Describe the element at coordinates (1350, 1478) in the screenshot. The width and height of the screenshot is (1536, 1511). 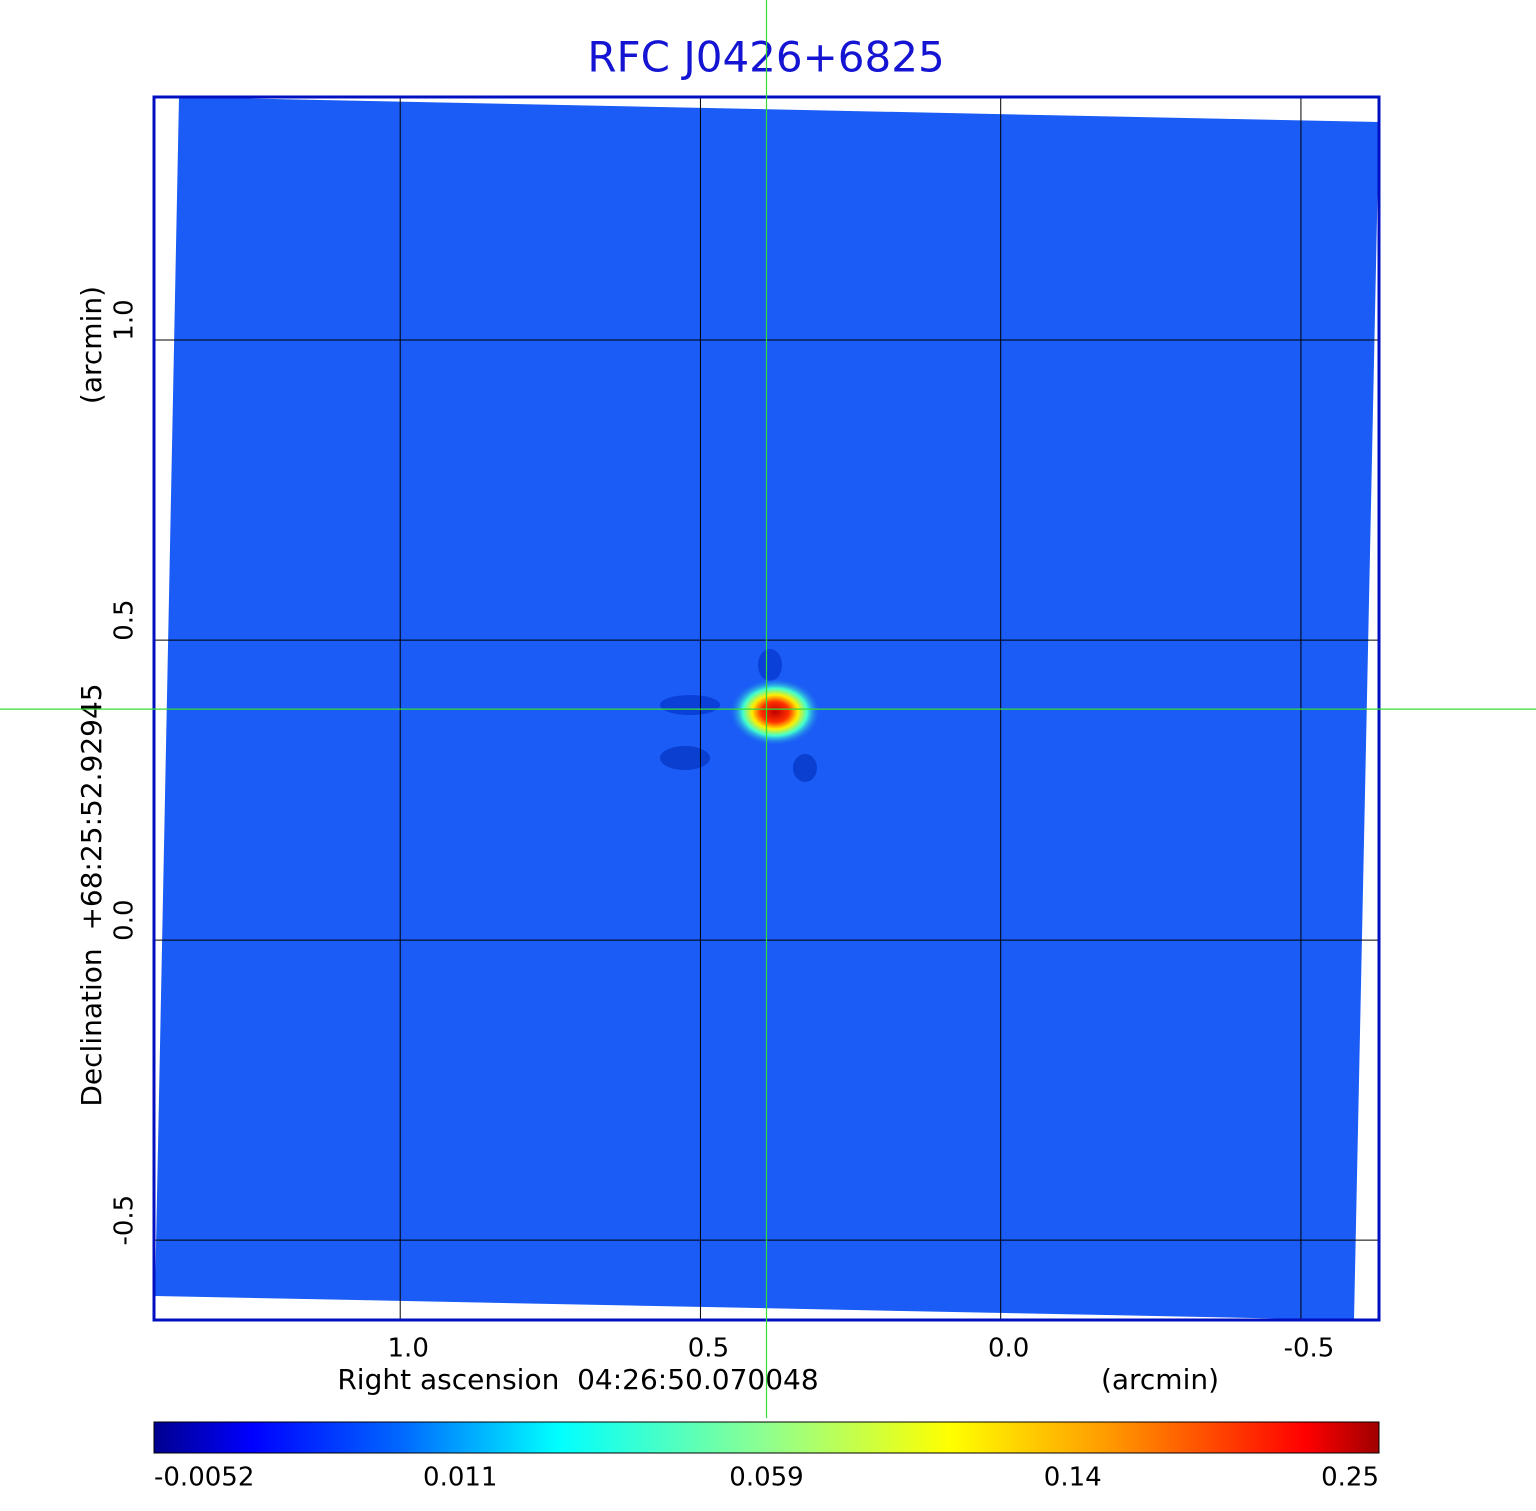
I see `colorbar-tick-label: 0.25` at that location.